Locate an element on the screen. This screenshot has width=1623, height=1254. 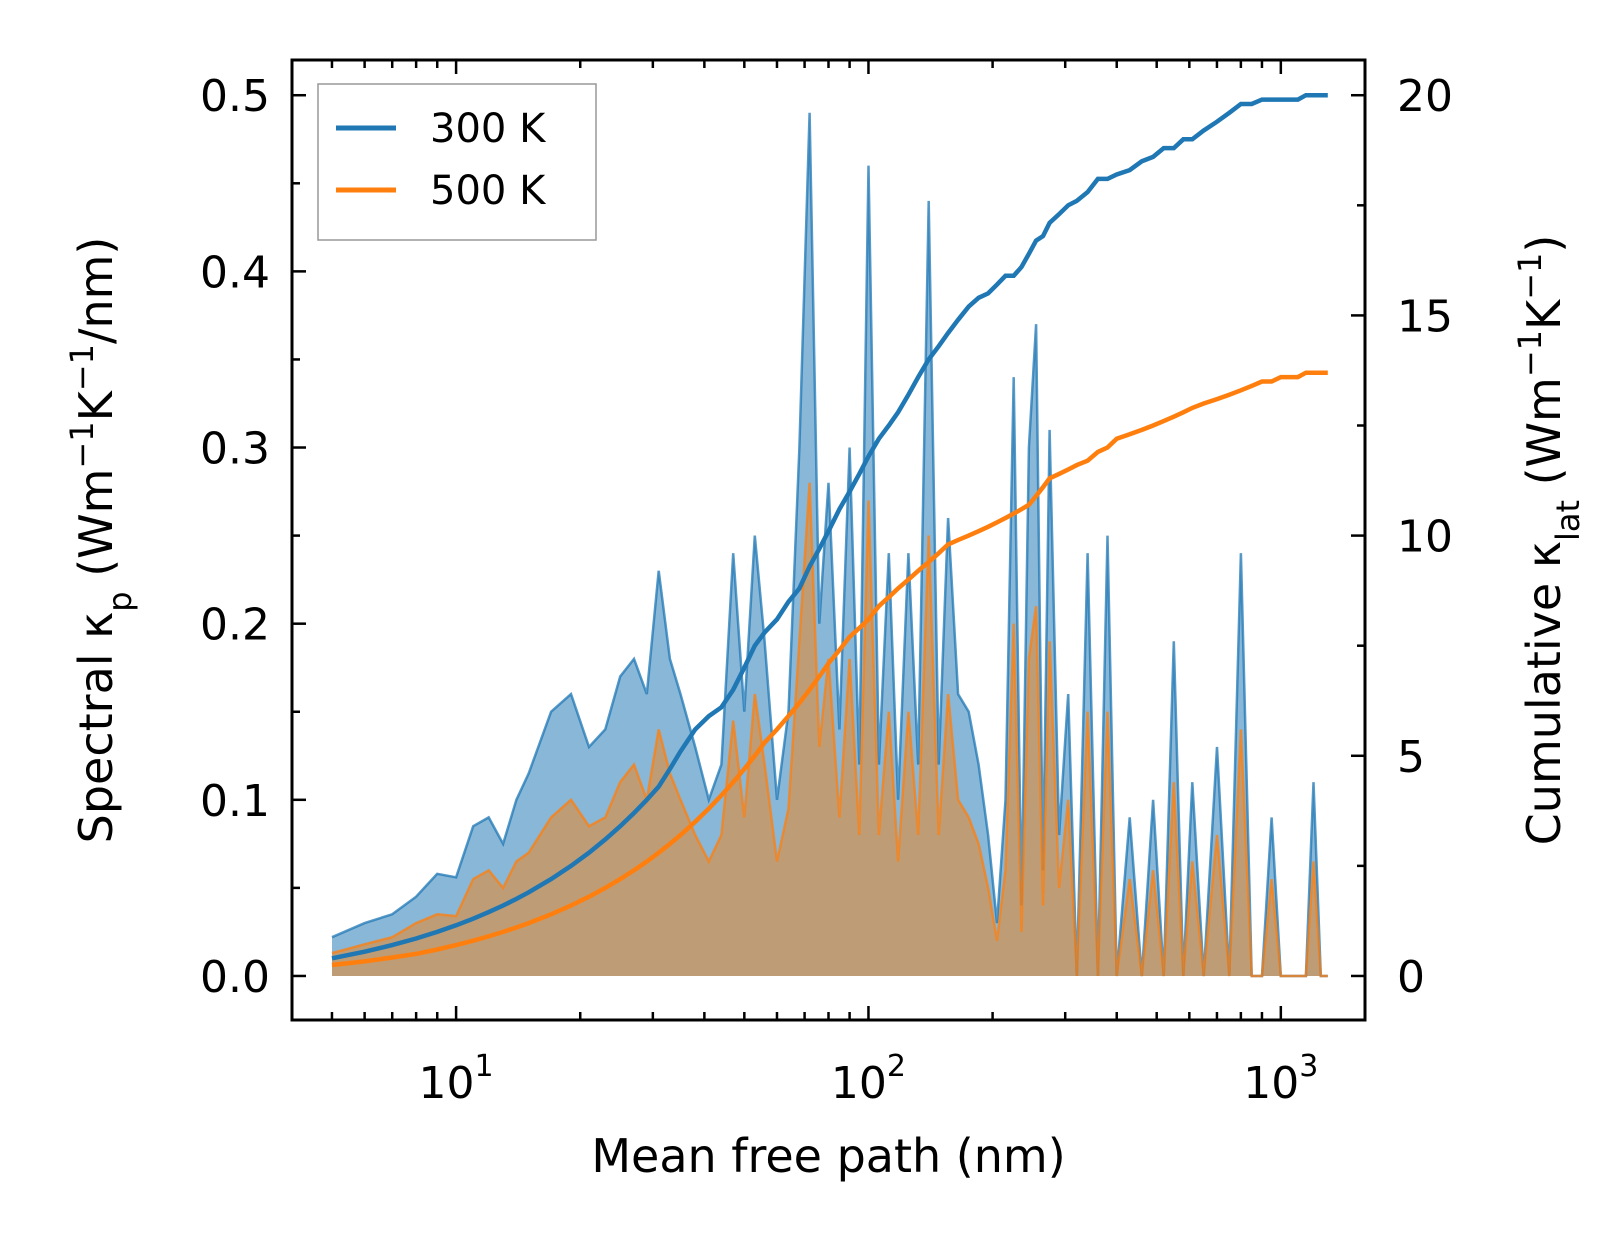
y-left-label-k: K is located at coordinates (96, 405).